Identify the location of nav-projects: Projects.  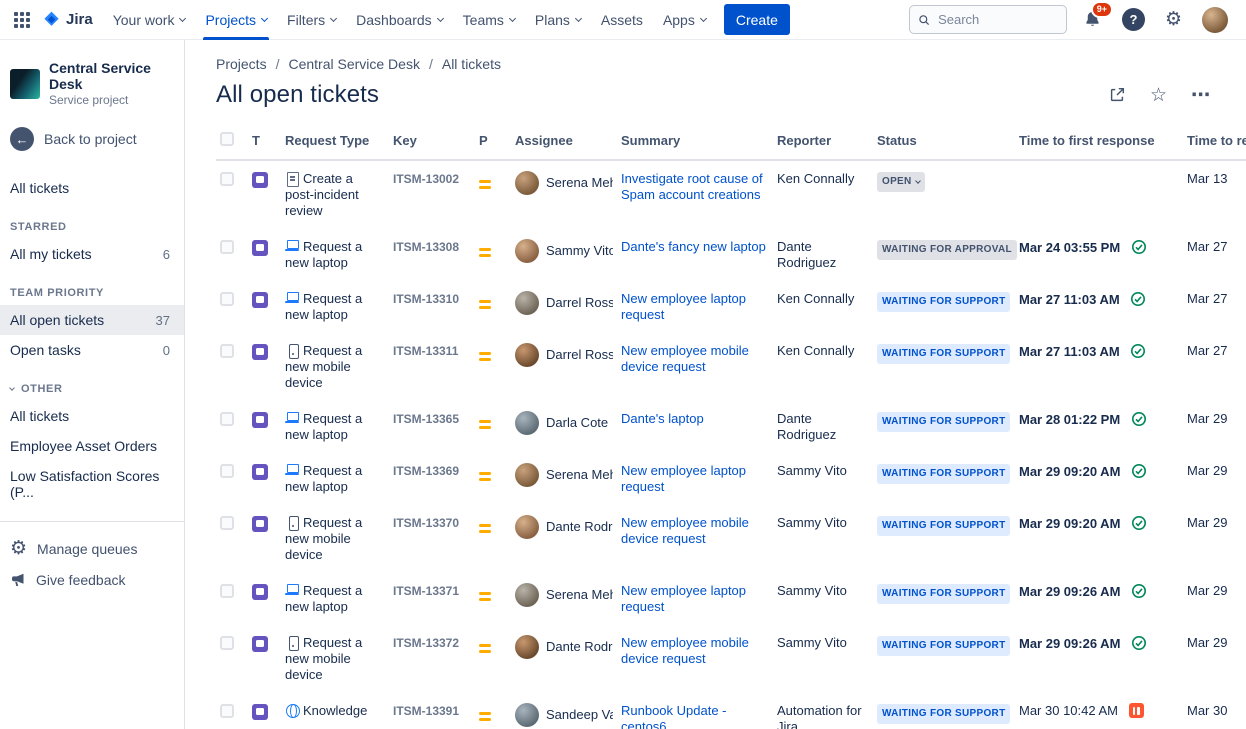
(236, 20).